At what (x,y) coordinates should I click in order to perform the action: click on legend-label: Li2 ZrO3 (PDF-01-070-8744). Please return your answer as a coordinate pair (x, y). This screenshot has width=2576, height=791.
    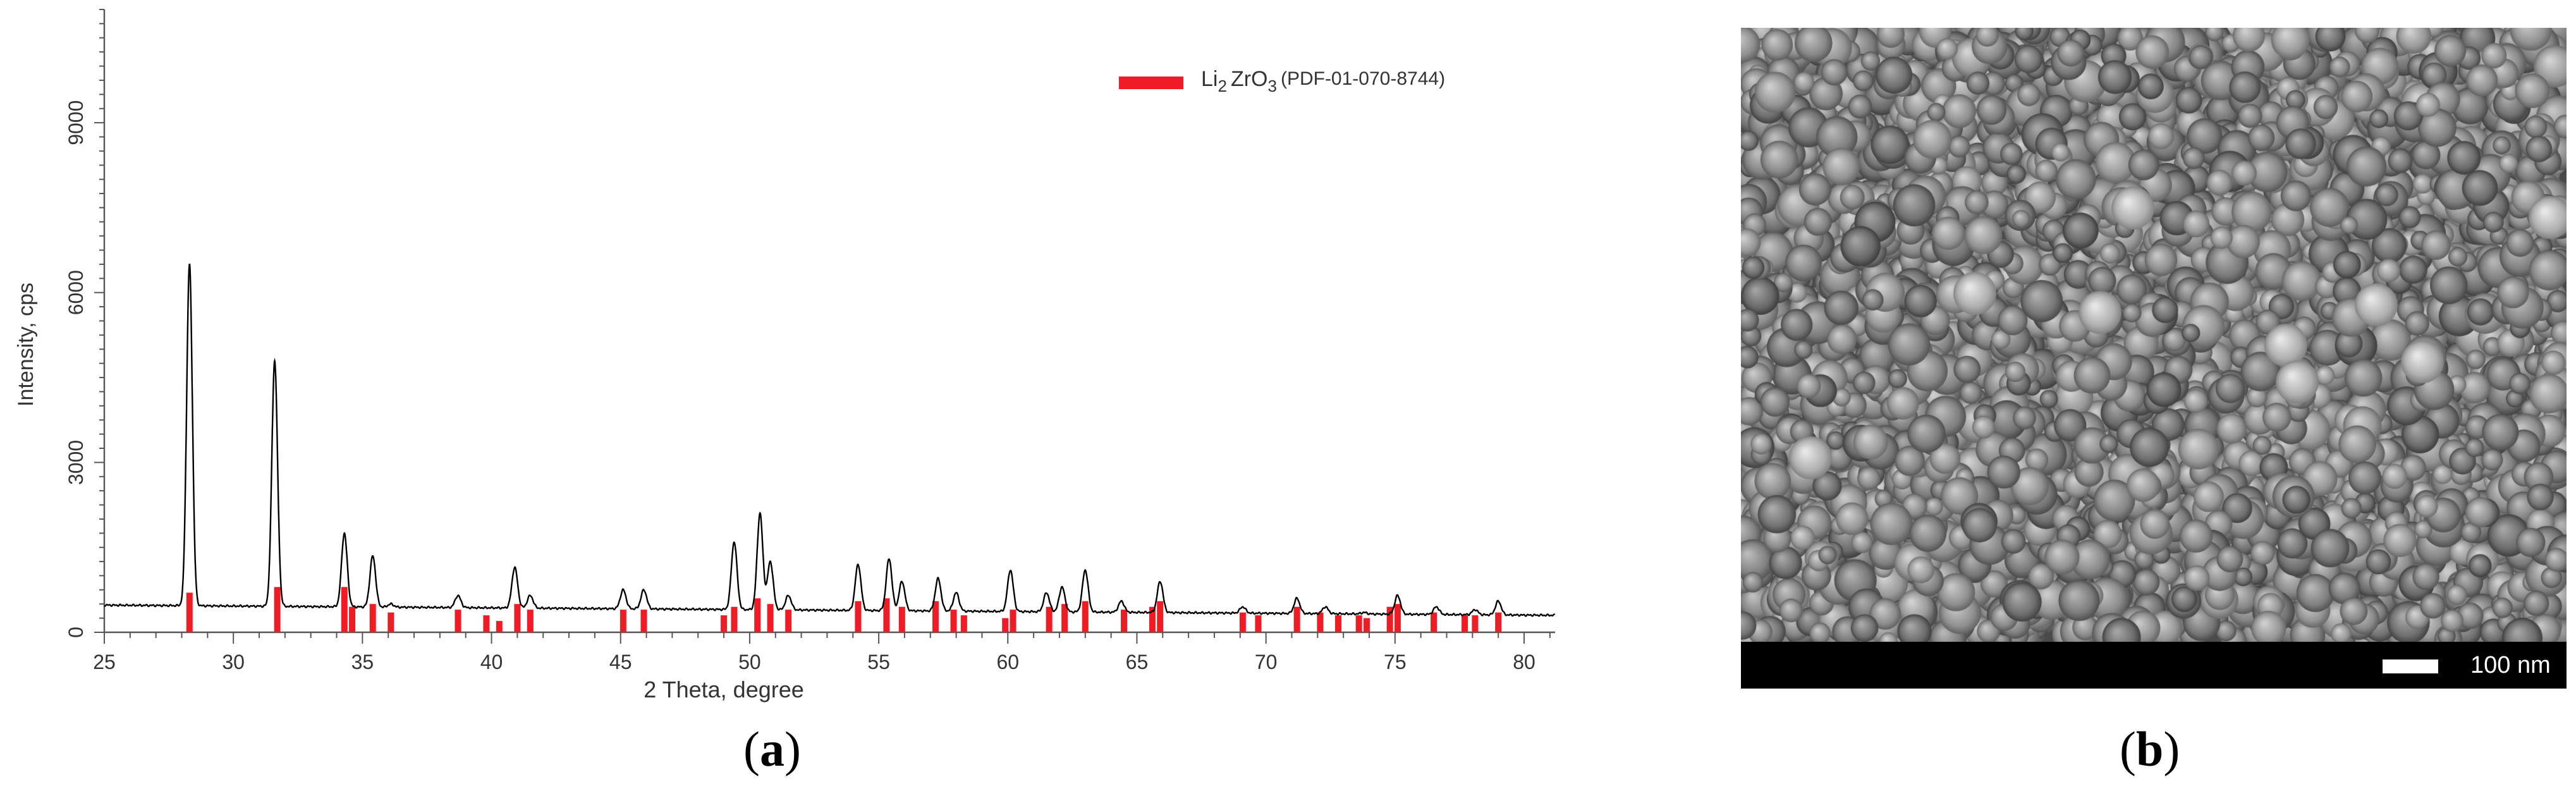
    Looking at the image, I should click on (1323, 81).